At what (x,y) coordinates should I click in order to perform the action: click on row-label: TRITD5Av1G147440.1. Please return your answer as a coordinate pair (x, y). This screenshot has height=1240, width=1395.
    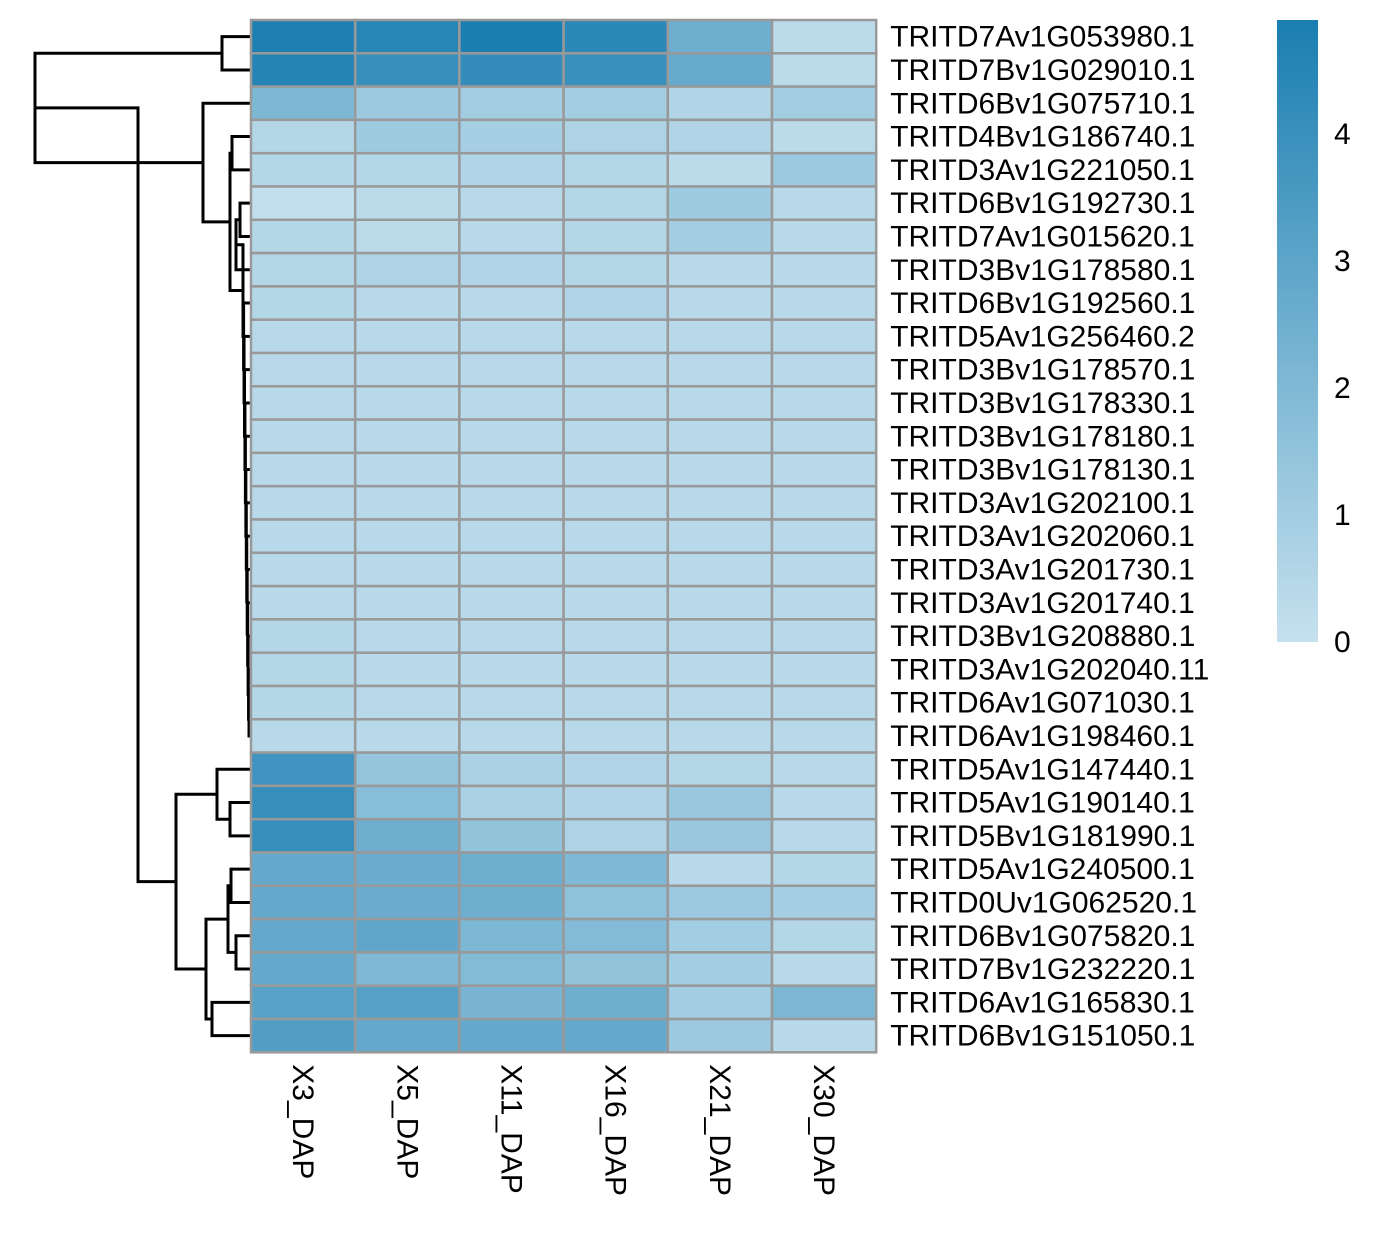
    Looking at the image, I should click on (1042, 769).